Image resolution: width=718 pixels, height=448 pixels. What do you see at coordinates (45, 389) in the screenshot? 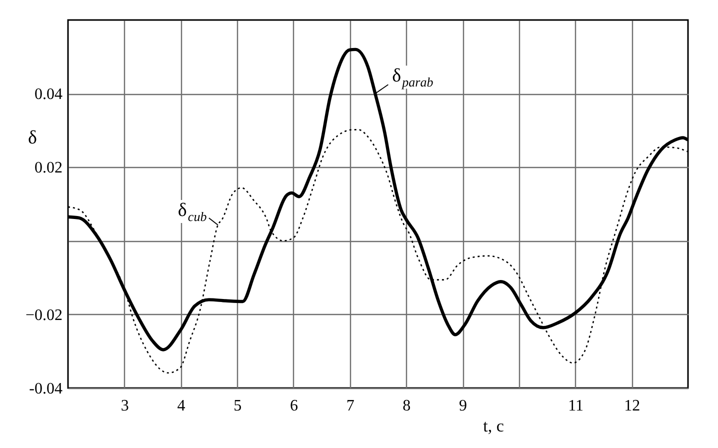
I see `y-tick-label: -0.04` at bounding box center [45, 389].